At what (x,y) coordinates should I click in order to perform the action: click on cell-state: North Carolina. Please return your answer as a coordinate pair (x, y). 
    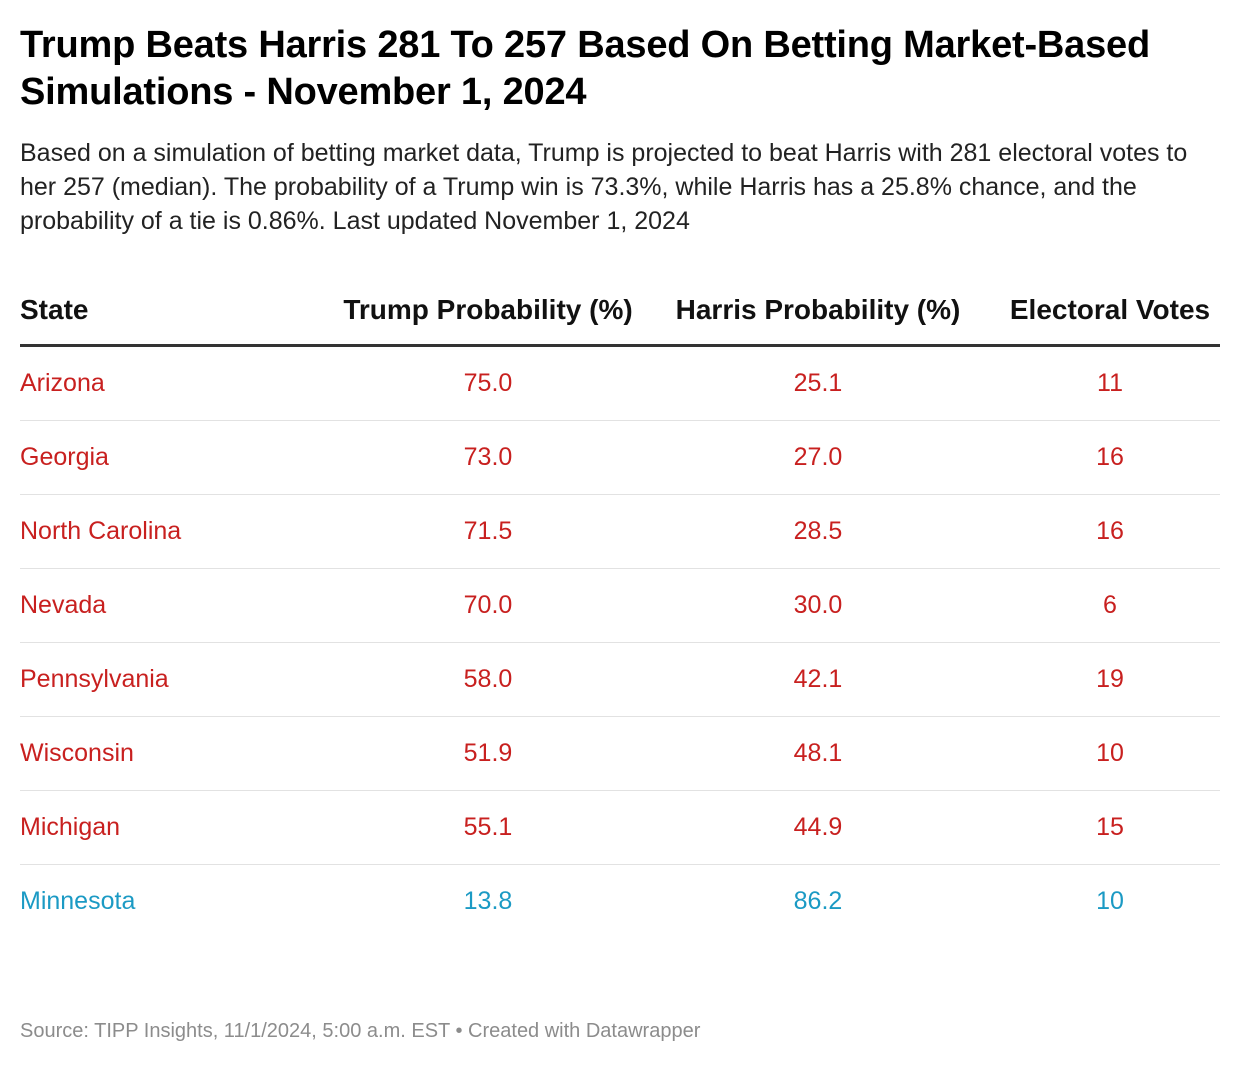
    Looking at the image, I should click on (180, 531).